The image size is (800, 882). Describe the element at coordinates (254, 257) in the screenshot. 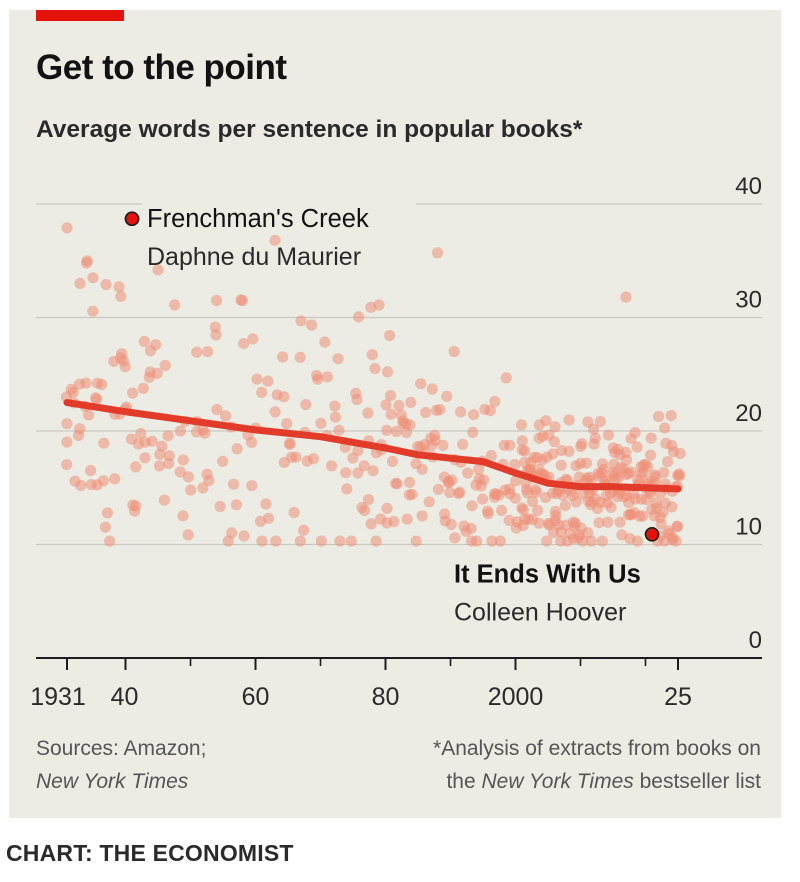

I see `annotation-author-0: Daphne du Maurier` at that location.